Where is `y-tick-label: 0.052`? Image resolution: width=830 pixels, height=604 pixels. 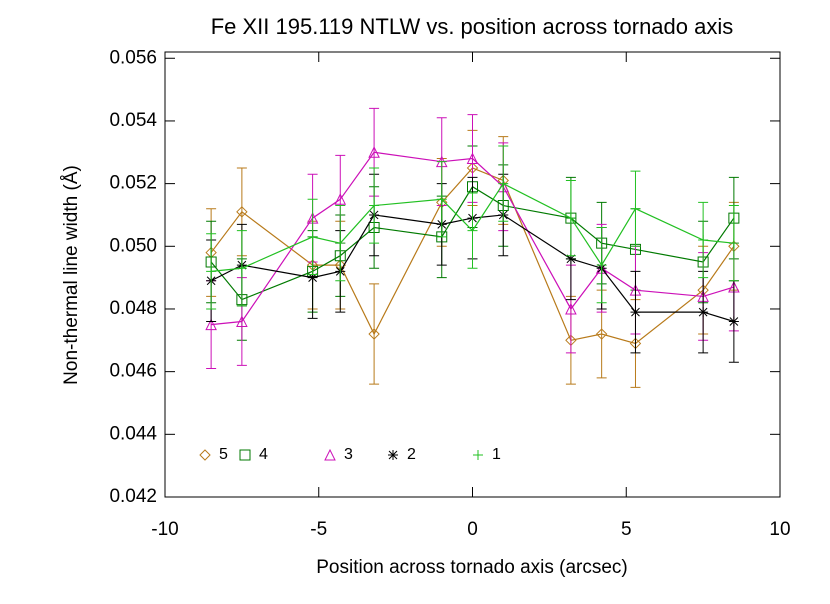
y-tick-label: 0.052 is located at coordinates (133, 183).